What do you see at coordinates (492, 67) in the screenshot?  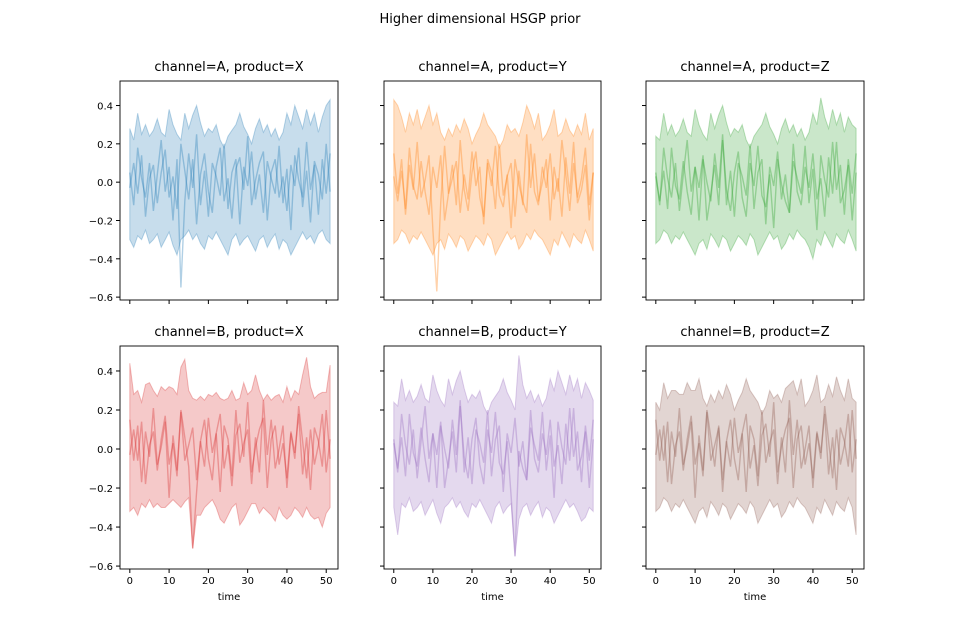 I see `subplot-title: channel=A, product=Y` at bounding box center [492, 67].